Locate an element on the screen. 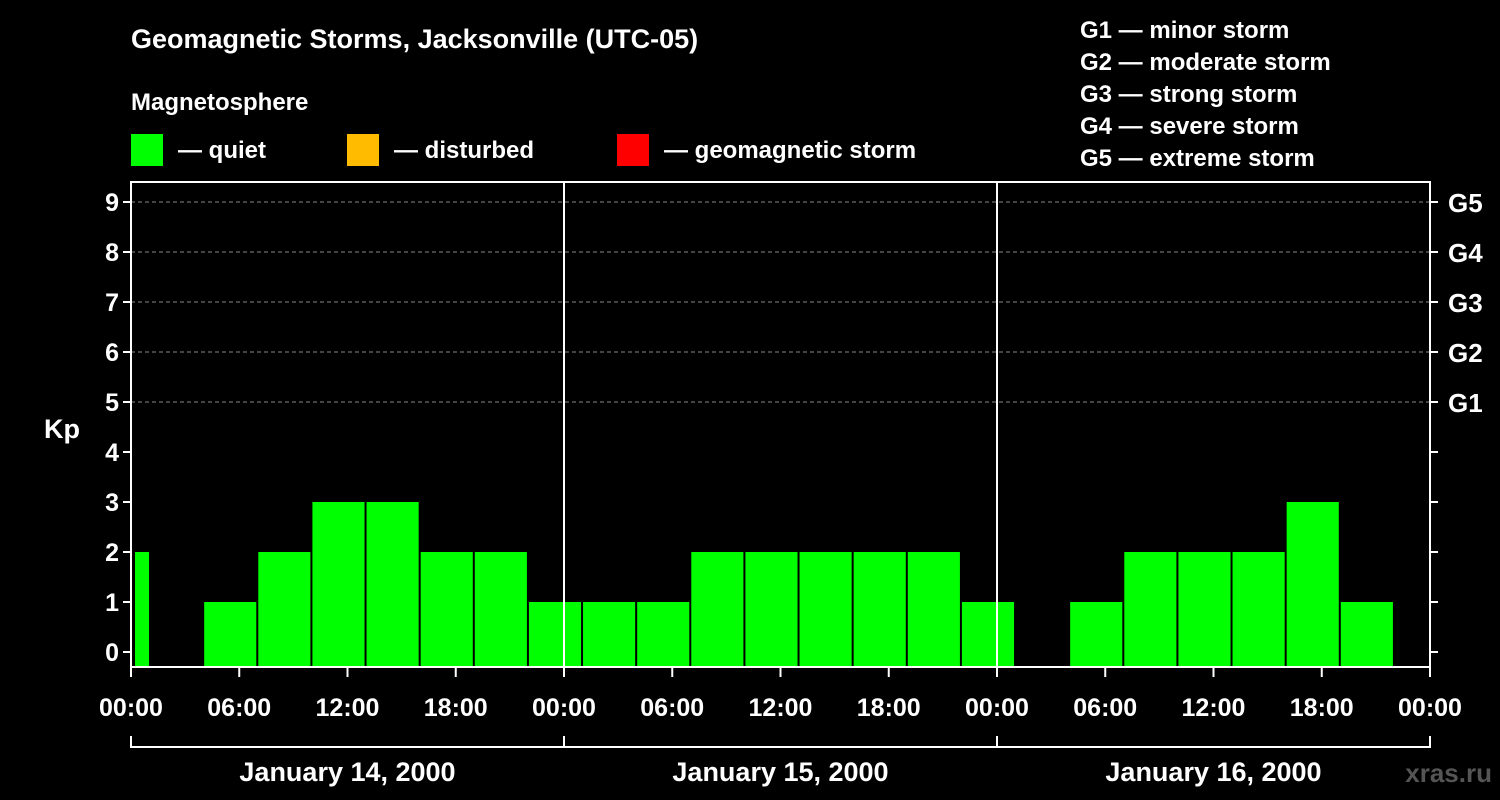  x-tick-label-1: 06:00 is located at coordinates (239, 708).